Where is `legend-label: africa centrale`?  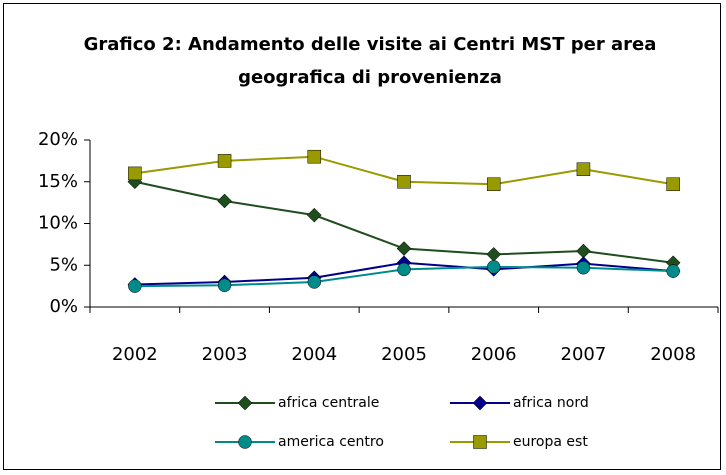
legend-label: africa centrale is located at coordinates (328, 403).